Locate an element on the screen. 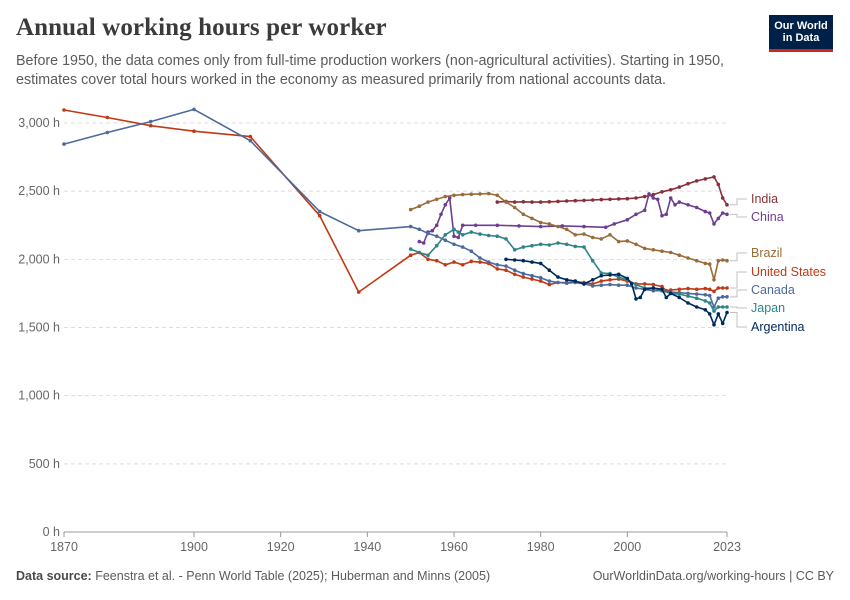 This screenshot has height=600, width=850. owid-logo: Our World in Data is located at coordinates (801, 33).